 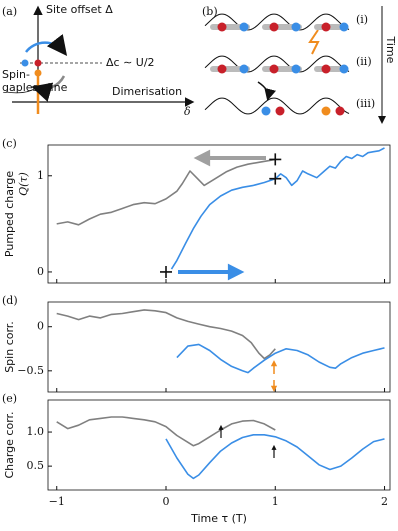 What do you see at coordinates (10, 300) in the screenshot?
I see `panel-label: (d)` at bounding box center [10, 300].